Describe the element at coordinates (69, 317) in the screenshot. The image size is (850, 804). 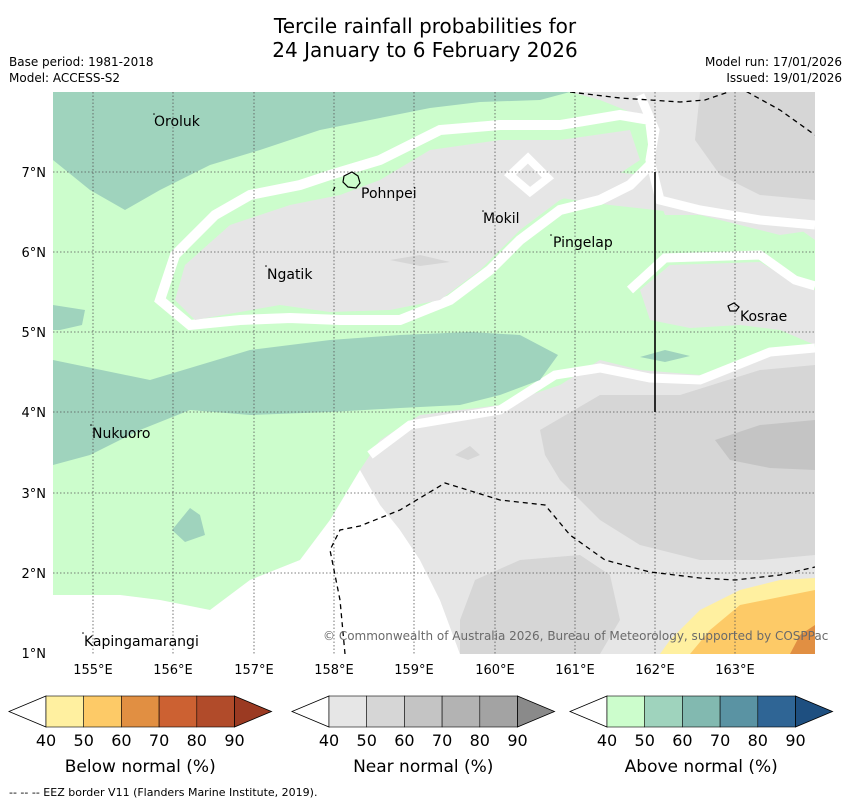
I see `above-normal-50-west` at that location.